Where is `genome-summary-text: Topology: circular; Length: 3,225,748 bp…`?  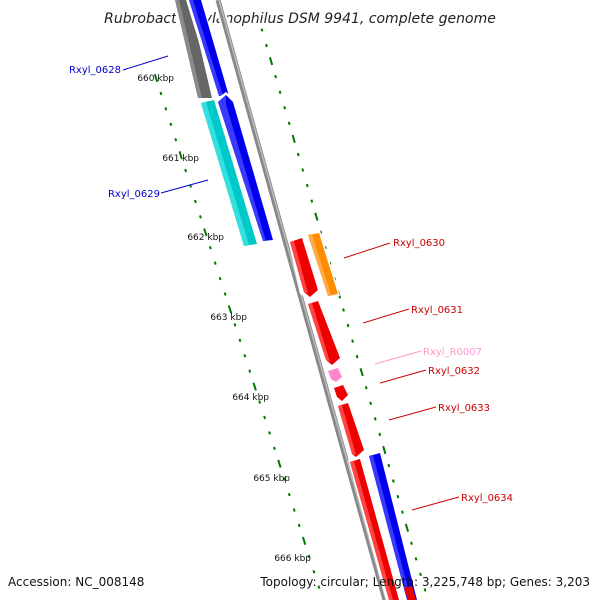 genome-summary-text: Topology: circular; Length: 3,225,748 bp… is located at coordinates (424, 582).